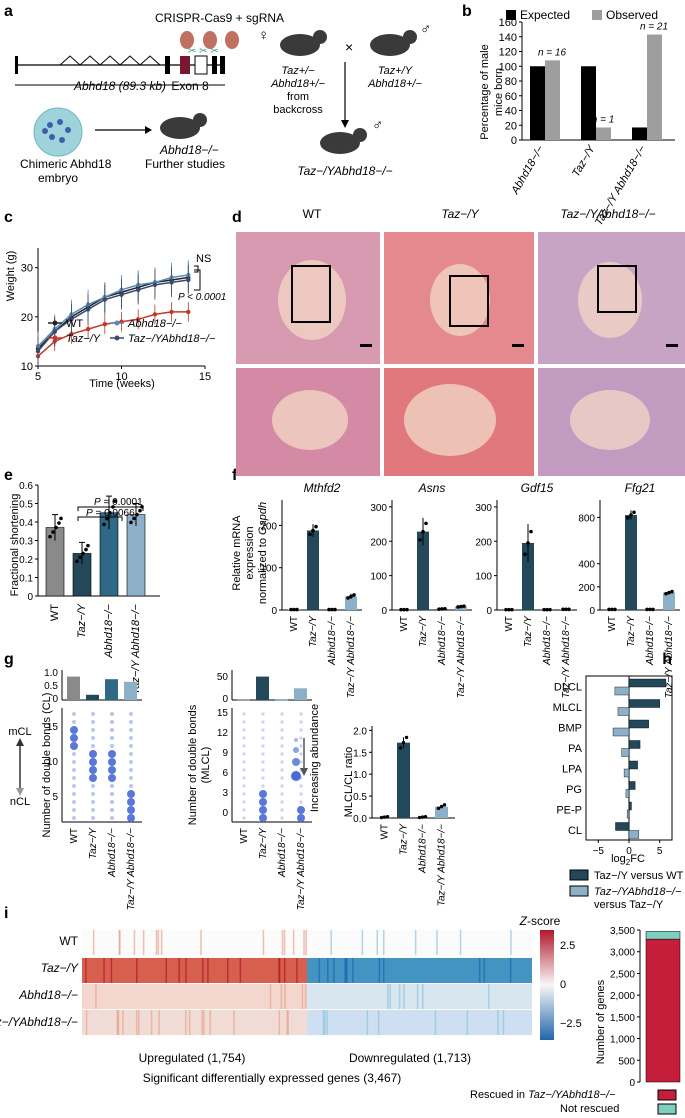  What do you see at coordinates (303, 43) in the screenshot?
I see `female-mouse-icon` at bounding box center [303, 43].